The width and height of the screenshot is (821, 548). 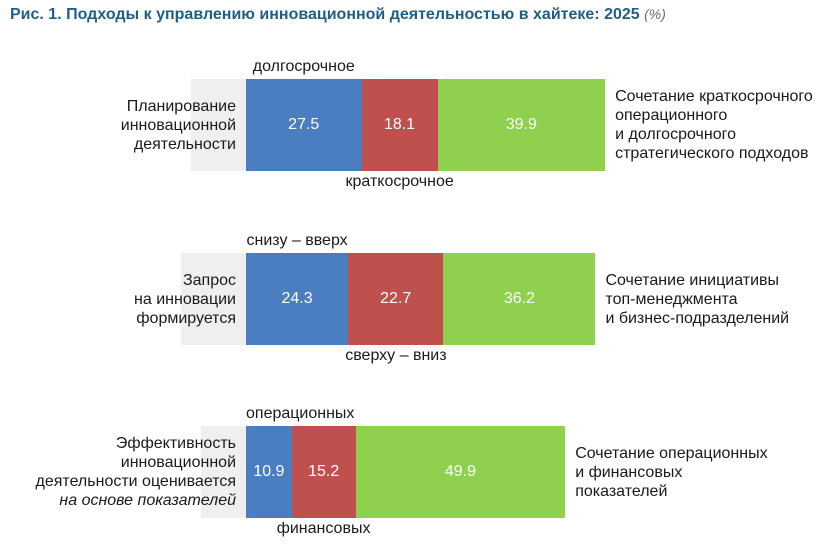 I want to click on bottom-caption: краткосрочное, so click(x=399, y=181).